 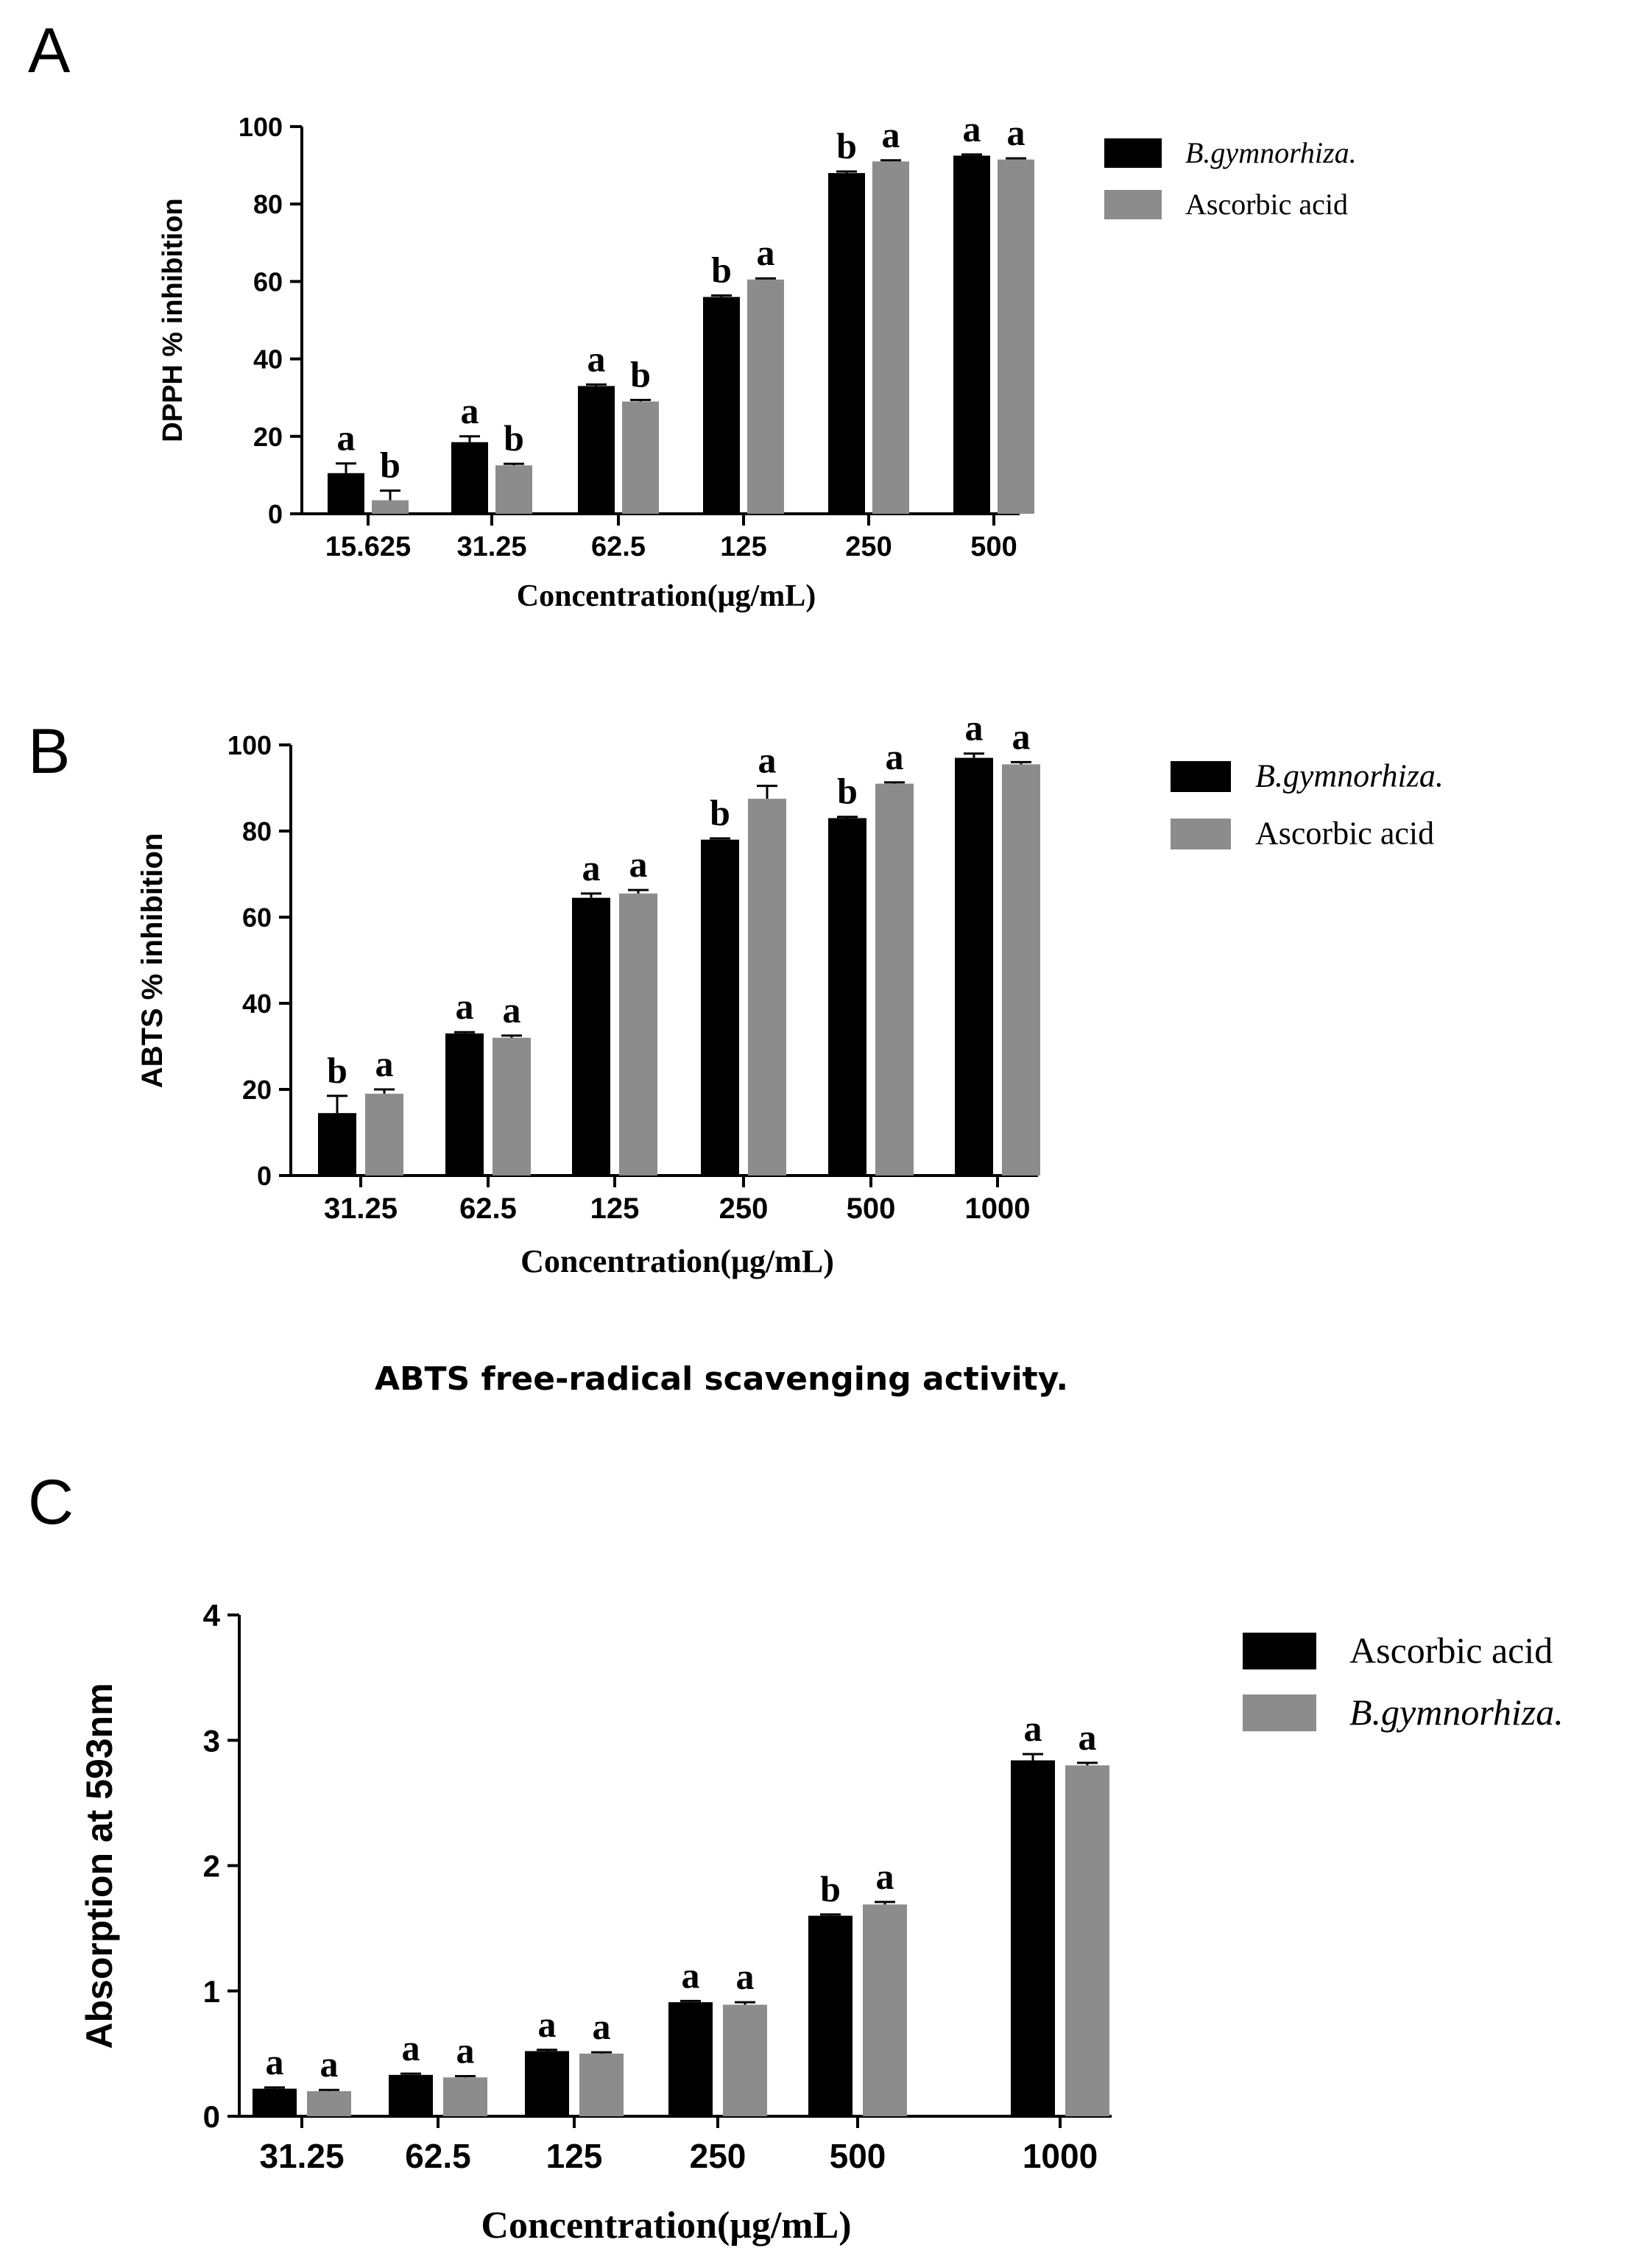 I want to click on legend: B.gymnorhiza. Ascorbic acid, so click(x=1307, y=804).